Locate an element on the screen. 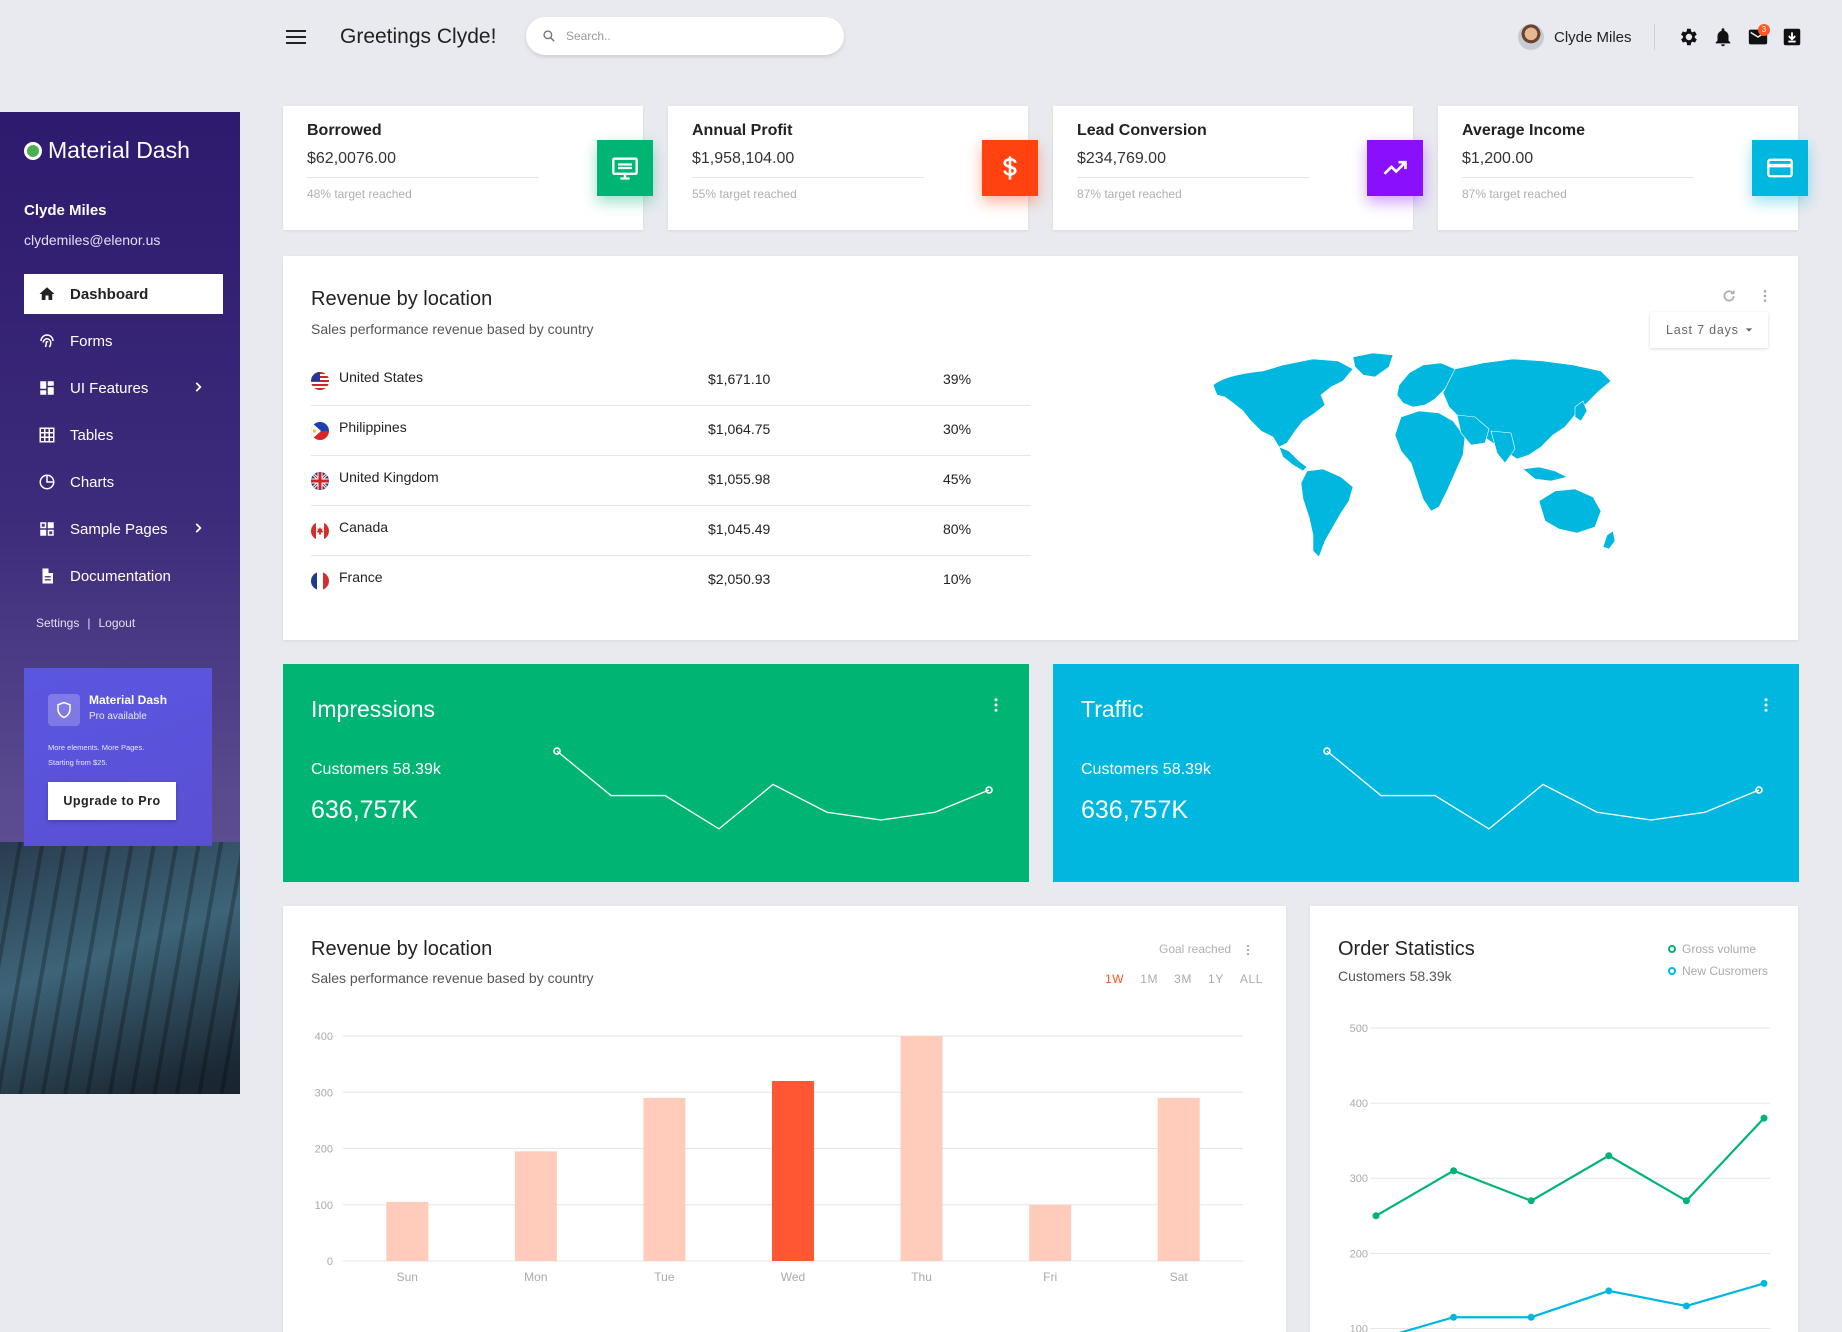 The image size is (1842, 1332). impressions-sparkline is located at coordinates (773, 788).